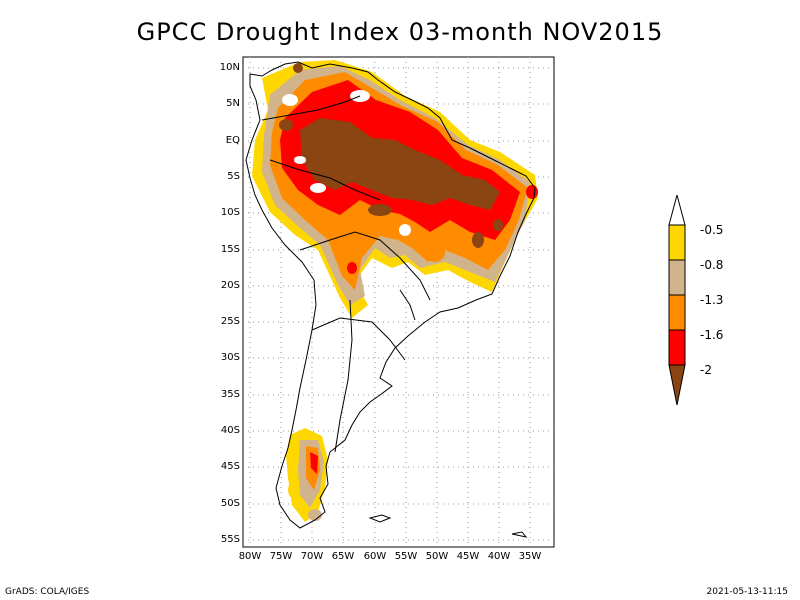 This screenshot has width=800, height=600. I want to click on lon-label: 80W, so click(250, 556).